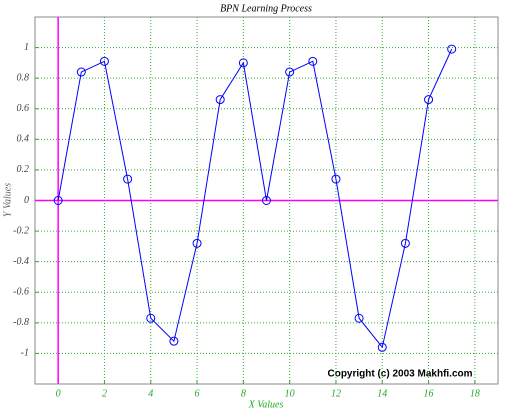 This screenshot has width=505, height=413. Describe the element at coordinates (23, 139) in the screenshot. I see `y-tick-label: 0.4` at that location.